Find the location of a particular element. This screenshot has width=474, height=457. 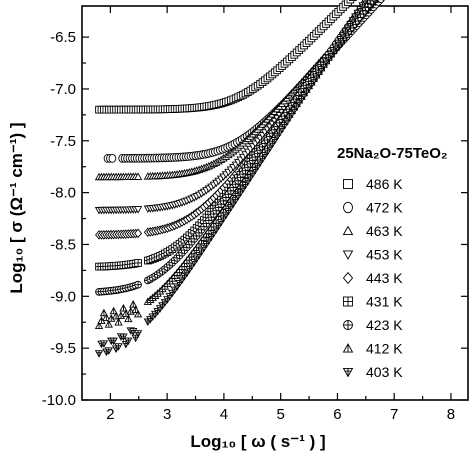

x-tick-label: 5 is located at coordinates (281, 414).